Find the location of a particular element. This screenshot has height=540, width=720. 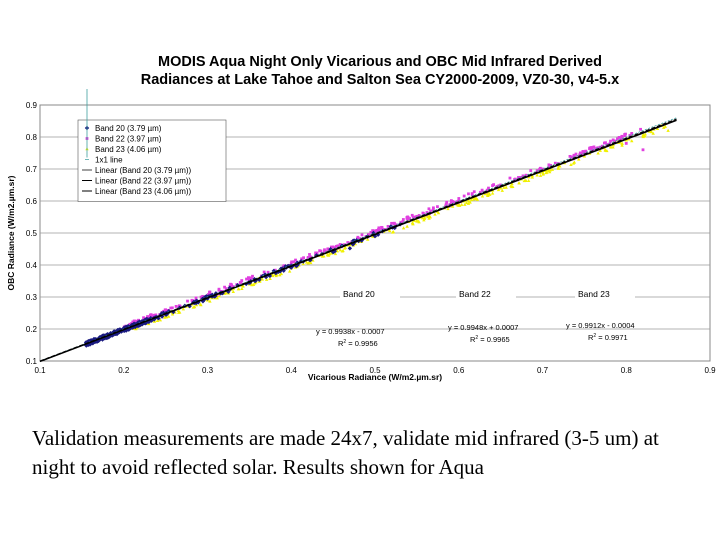

legend-entry-label: Linear (Band 22 (3.97 µm)) is located at coordinates (143, 181).